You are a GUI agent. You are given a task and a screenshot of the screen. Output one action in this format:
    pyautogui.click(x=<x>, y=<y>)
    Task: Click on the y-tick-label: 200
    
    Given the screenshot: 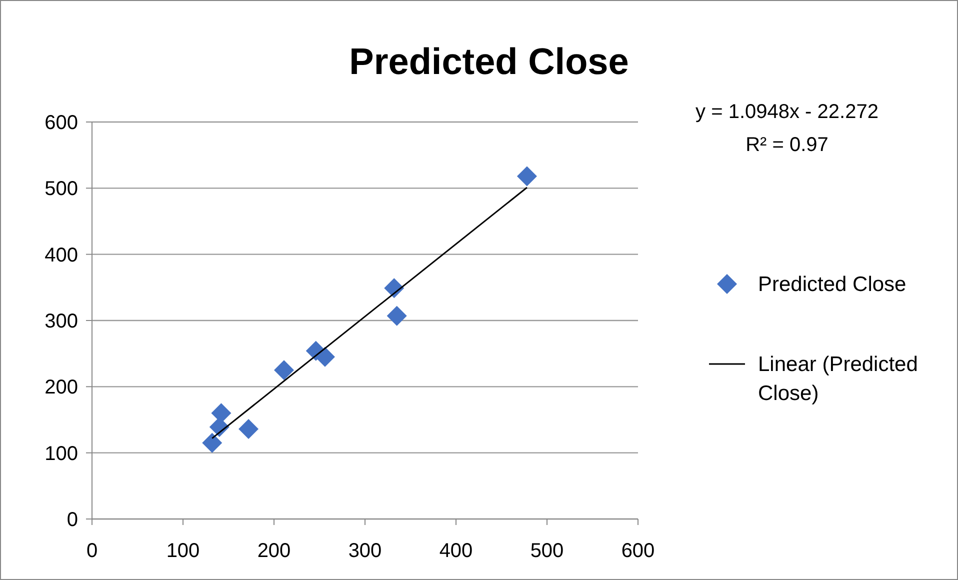 What is the action you would take?
    pyautogui.click(x=61, y=387)
    